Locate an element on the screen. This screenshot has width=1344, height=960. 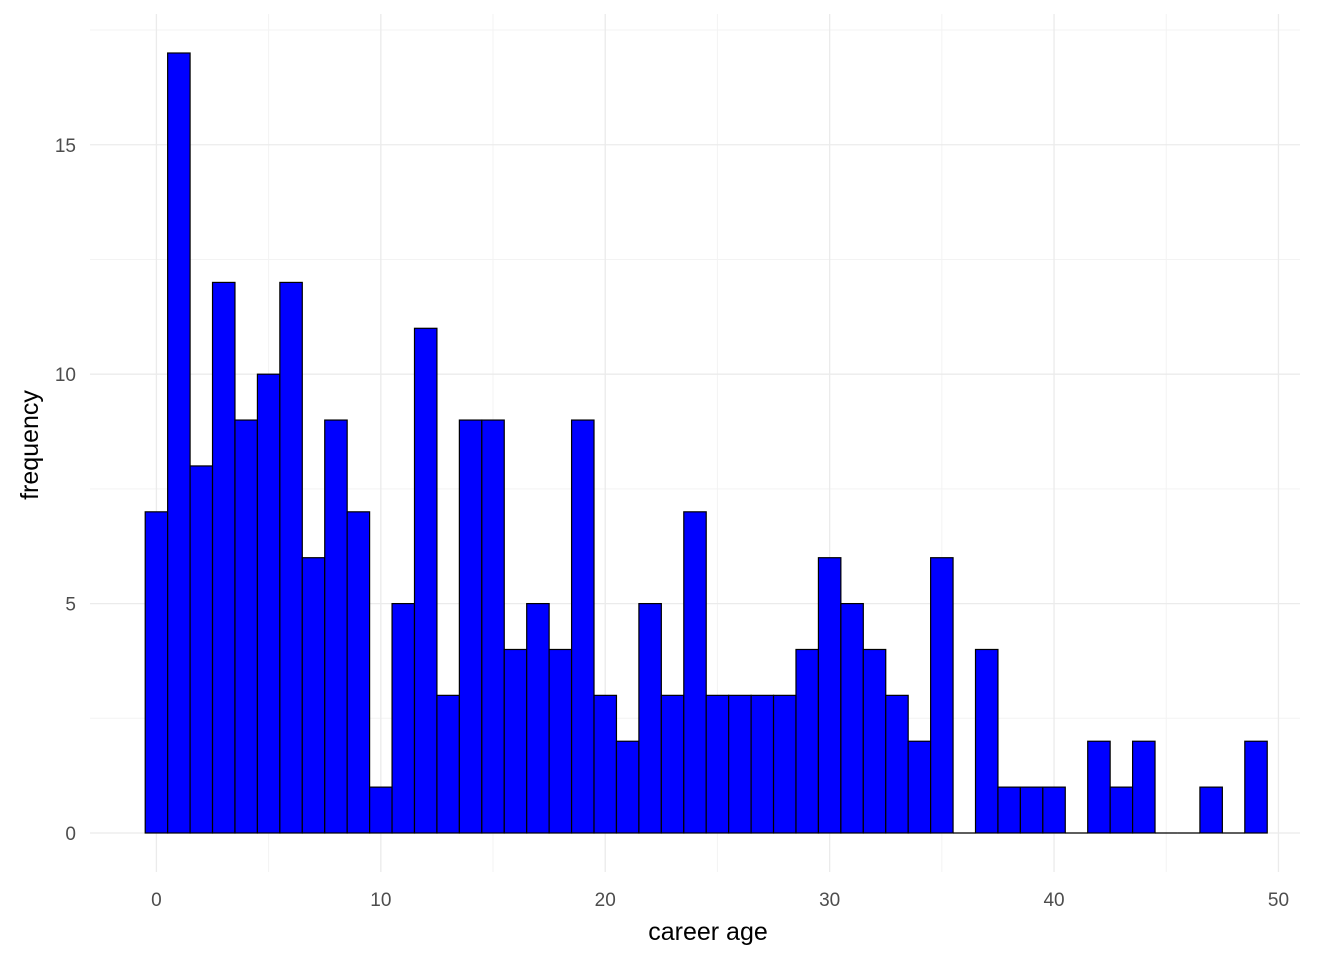
x-tick-label: 20 is located at coordinates (605, 900).